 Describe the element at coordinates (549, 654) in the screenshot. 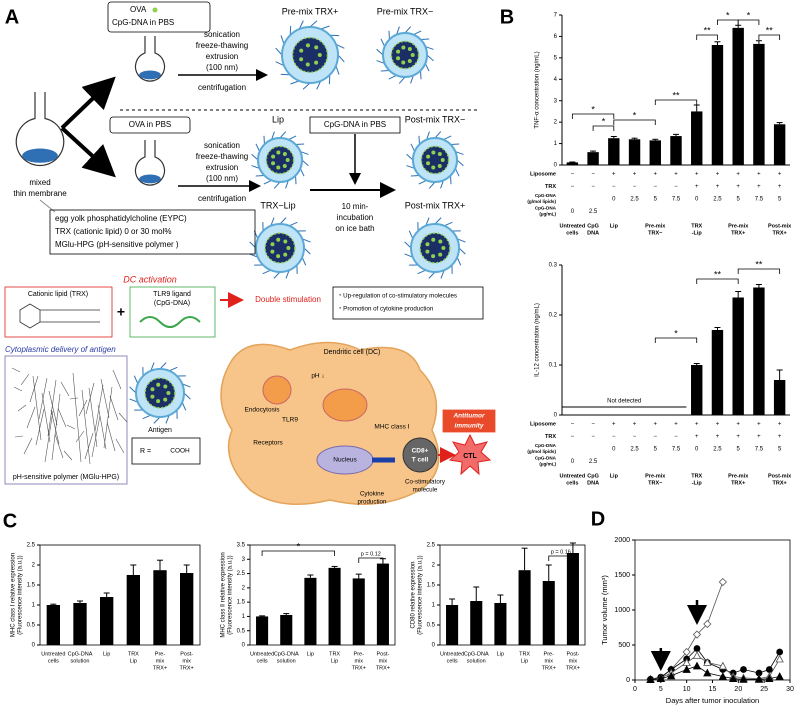

I see `x-tick-label: Pre-` at that location.